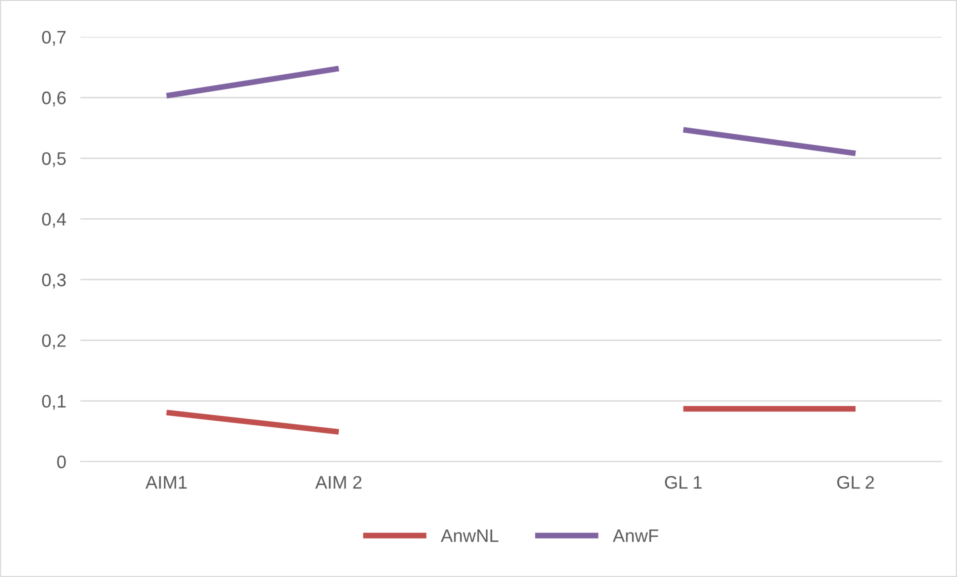 The image size is (957, 577). Describe the element at coordinates (338, 482) in the screenshot. I see `x-tick-label: AIM 2` at that location.